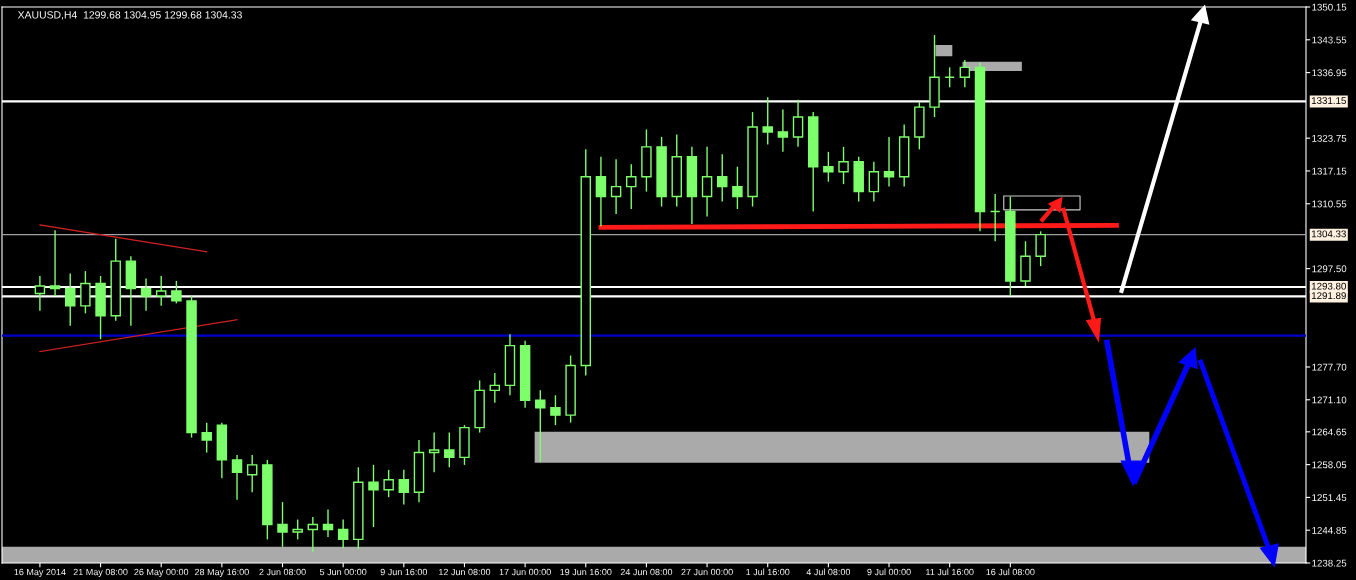 The height and width of the screenshot is (580, 1356). Describe the element at coordinates (282, 572) in the screenshot. I see `x-tick-label: 2 Jun 08:00` at that location.